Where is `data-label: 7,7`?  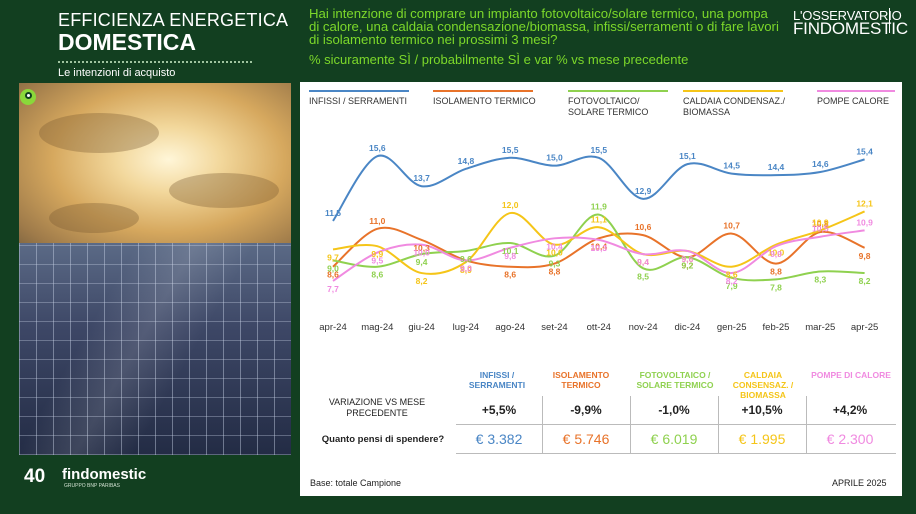 data-label: 7,7 is located at coordinates (333, 289).